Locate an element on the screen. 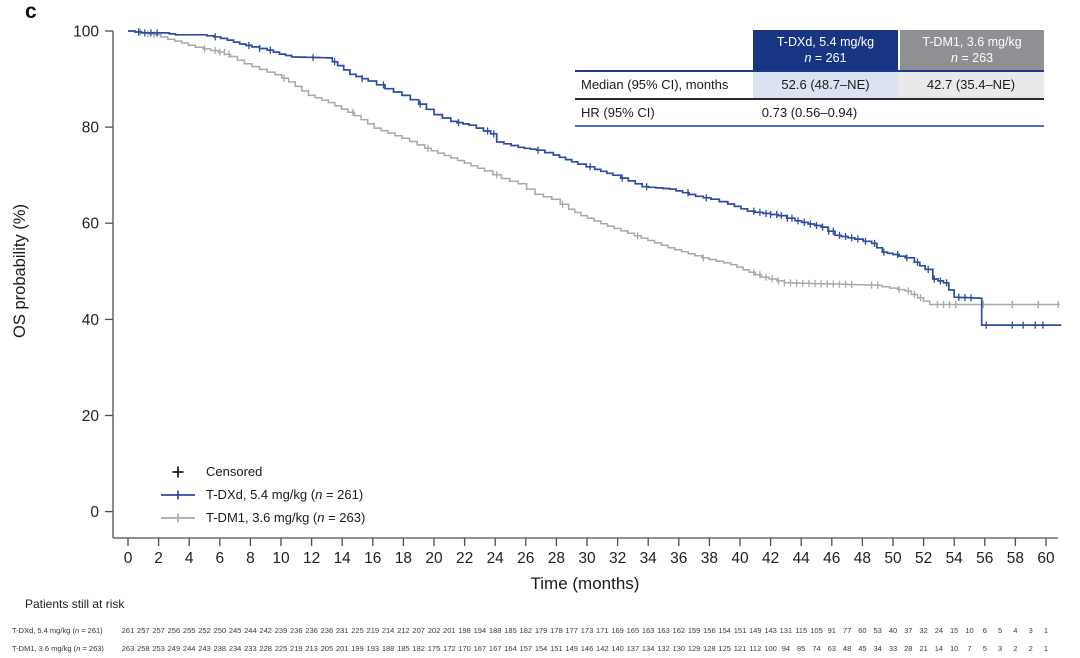 The height and width of the screenshot is (658, 1080). at-risk-count: 239 is located at coordinates (281, 630).